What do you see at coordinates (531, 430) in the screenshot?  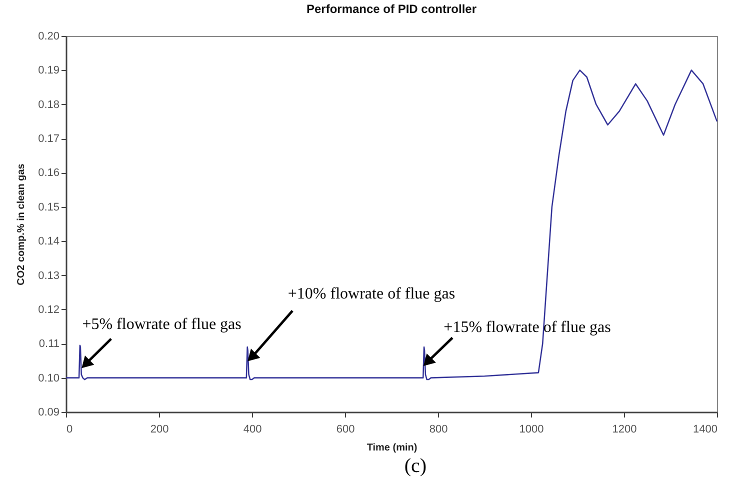 I see `x-tick-label: 1000` at bounding box center [531, 430].